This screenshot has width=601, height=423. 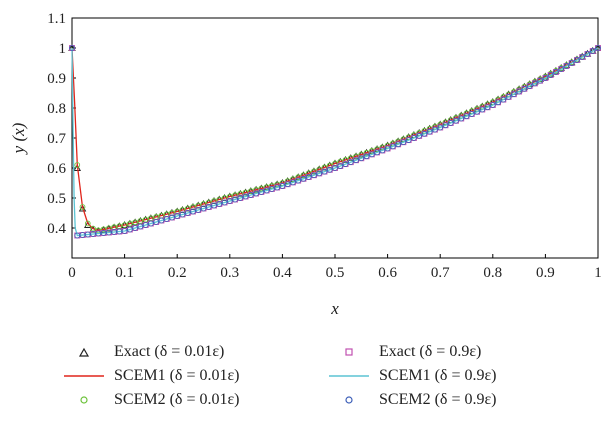 I want to click on legend-label: SCEM1 (δ = 0.01ε), so click(x=177, y=375).